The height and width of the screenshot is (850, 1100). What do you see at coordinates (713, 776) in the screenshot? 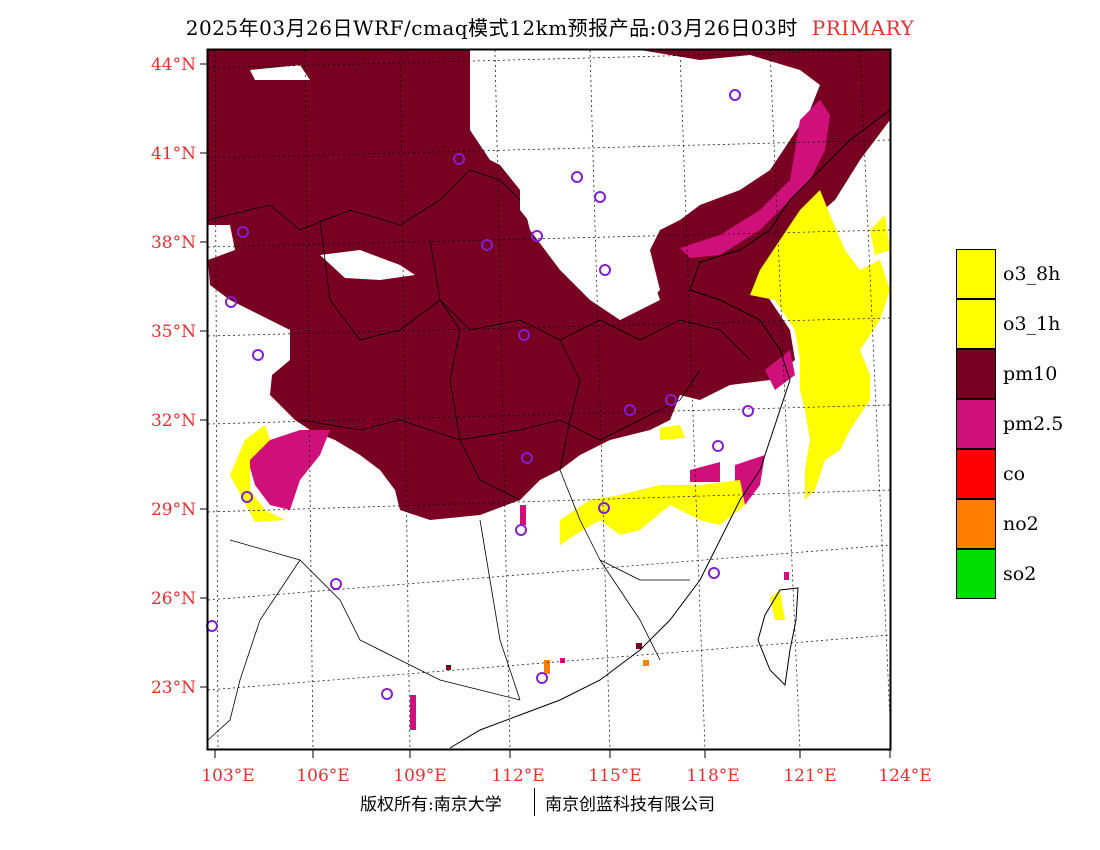
I see `lon-label-118: 118°E` at bounding box center [713, 776].